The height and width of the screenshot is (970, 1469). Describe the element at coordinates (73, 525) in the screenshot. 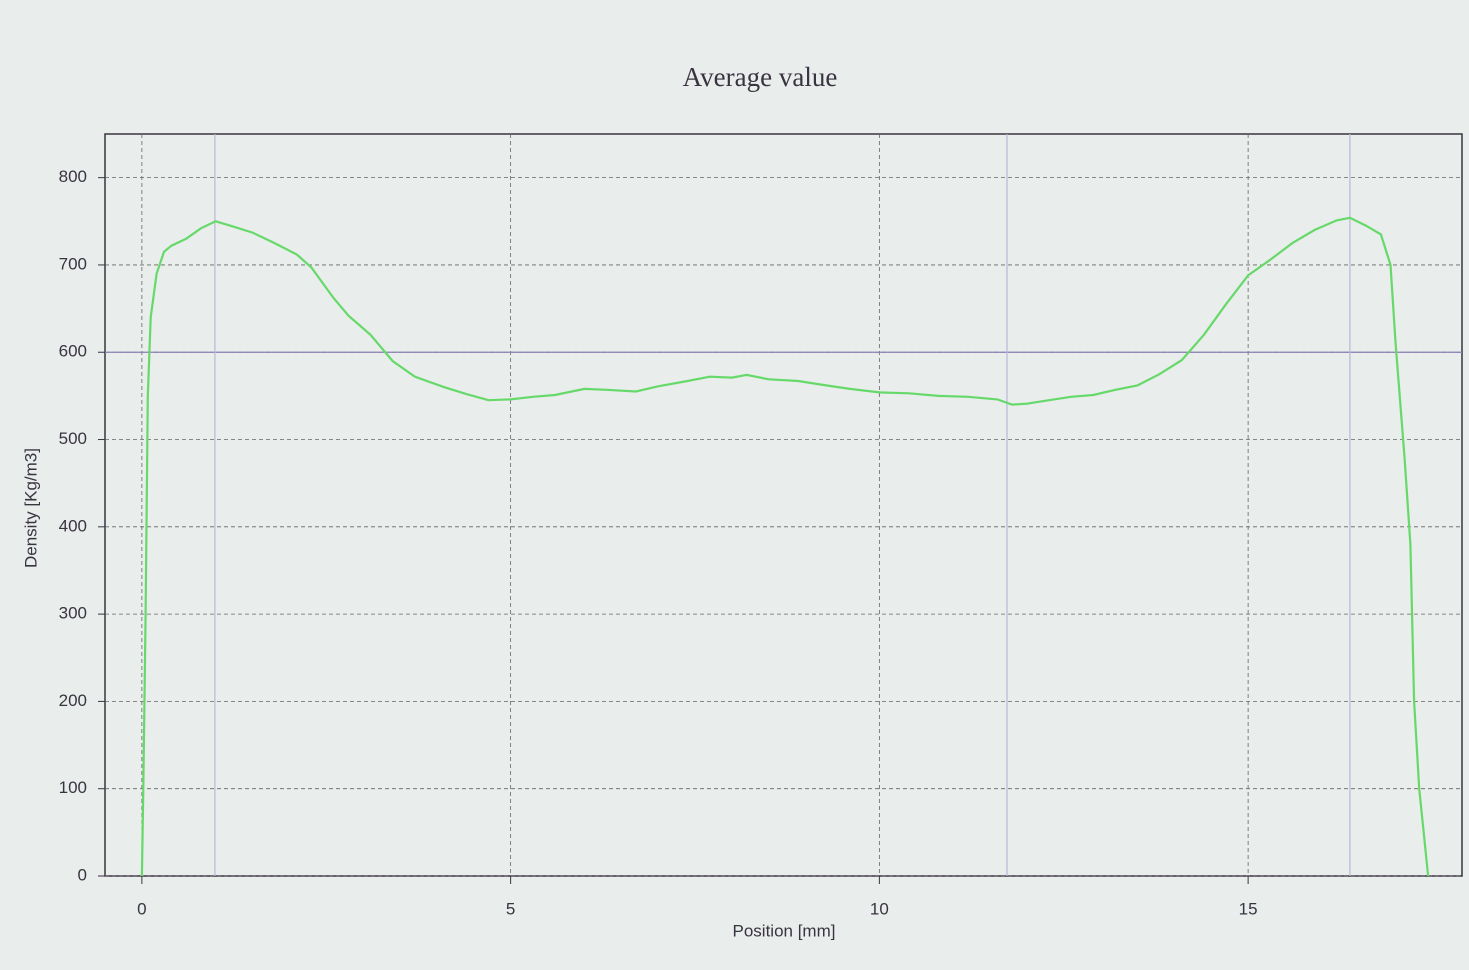

I see `y-tick-label: 400` at that location.